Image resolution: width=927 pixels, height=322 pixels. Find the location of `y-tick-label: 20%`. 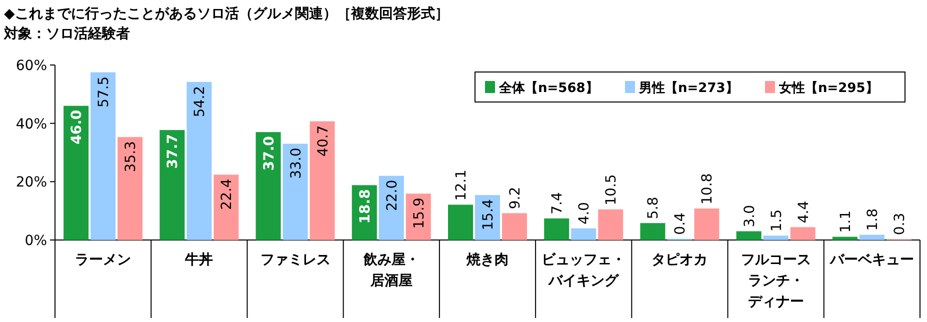

y-tick-label: 20% is located at coordinates (31, 182).